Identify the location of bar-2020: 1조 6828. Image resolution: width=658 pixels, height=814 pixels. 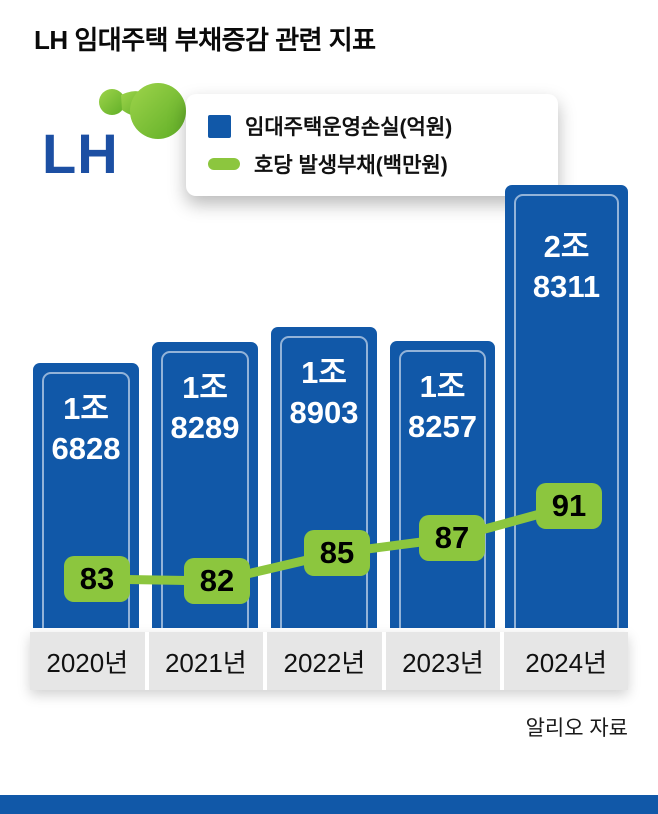
(86, 495).